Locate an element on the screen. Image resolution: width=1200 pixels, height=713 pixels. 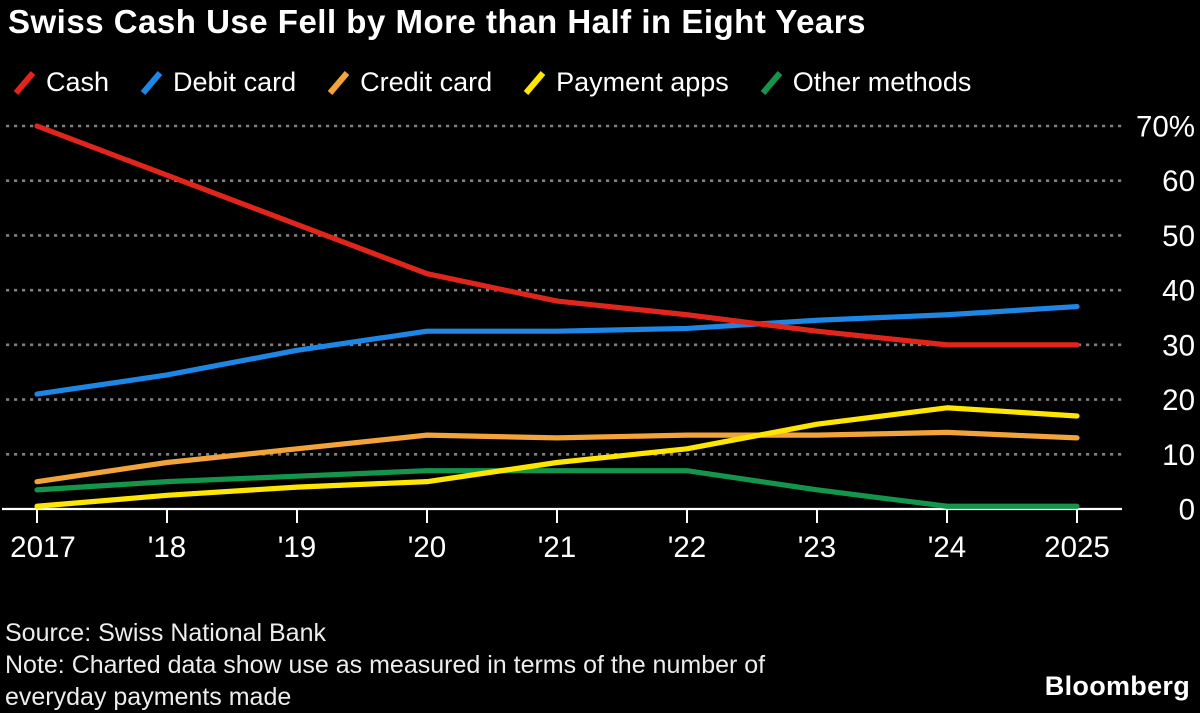
x-axis-label-2017: 2017 is located at coordinates (43, 547).